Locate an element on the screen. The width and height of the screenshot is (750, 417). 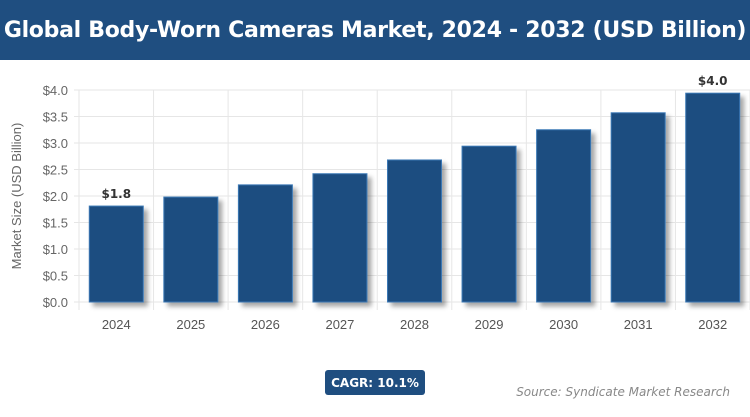
y-tick-label: $3.0 is located at coordinates (55, 143).